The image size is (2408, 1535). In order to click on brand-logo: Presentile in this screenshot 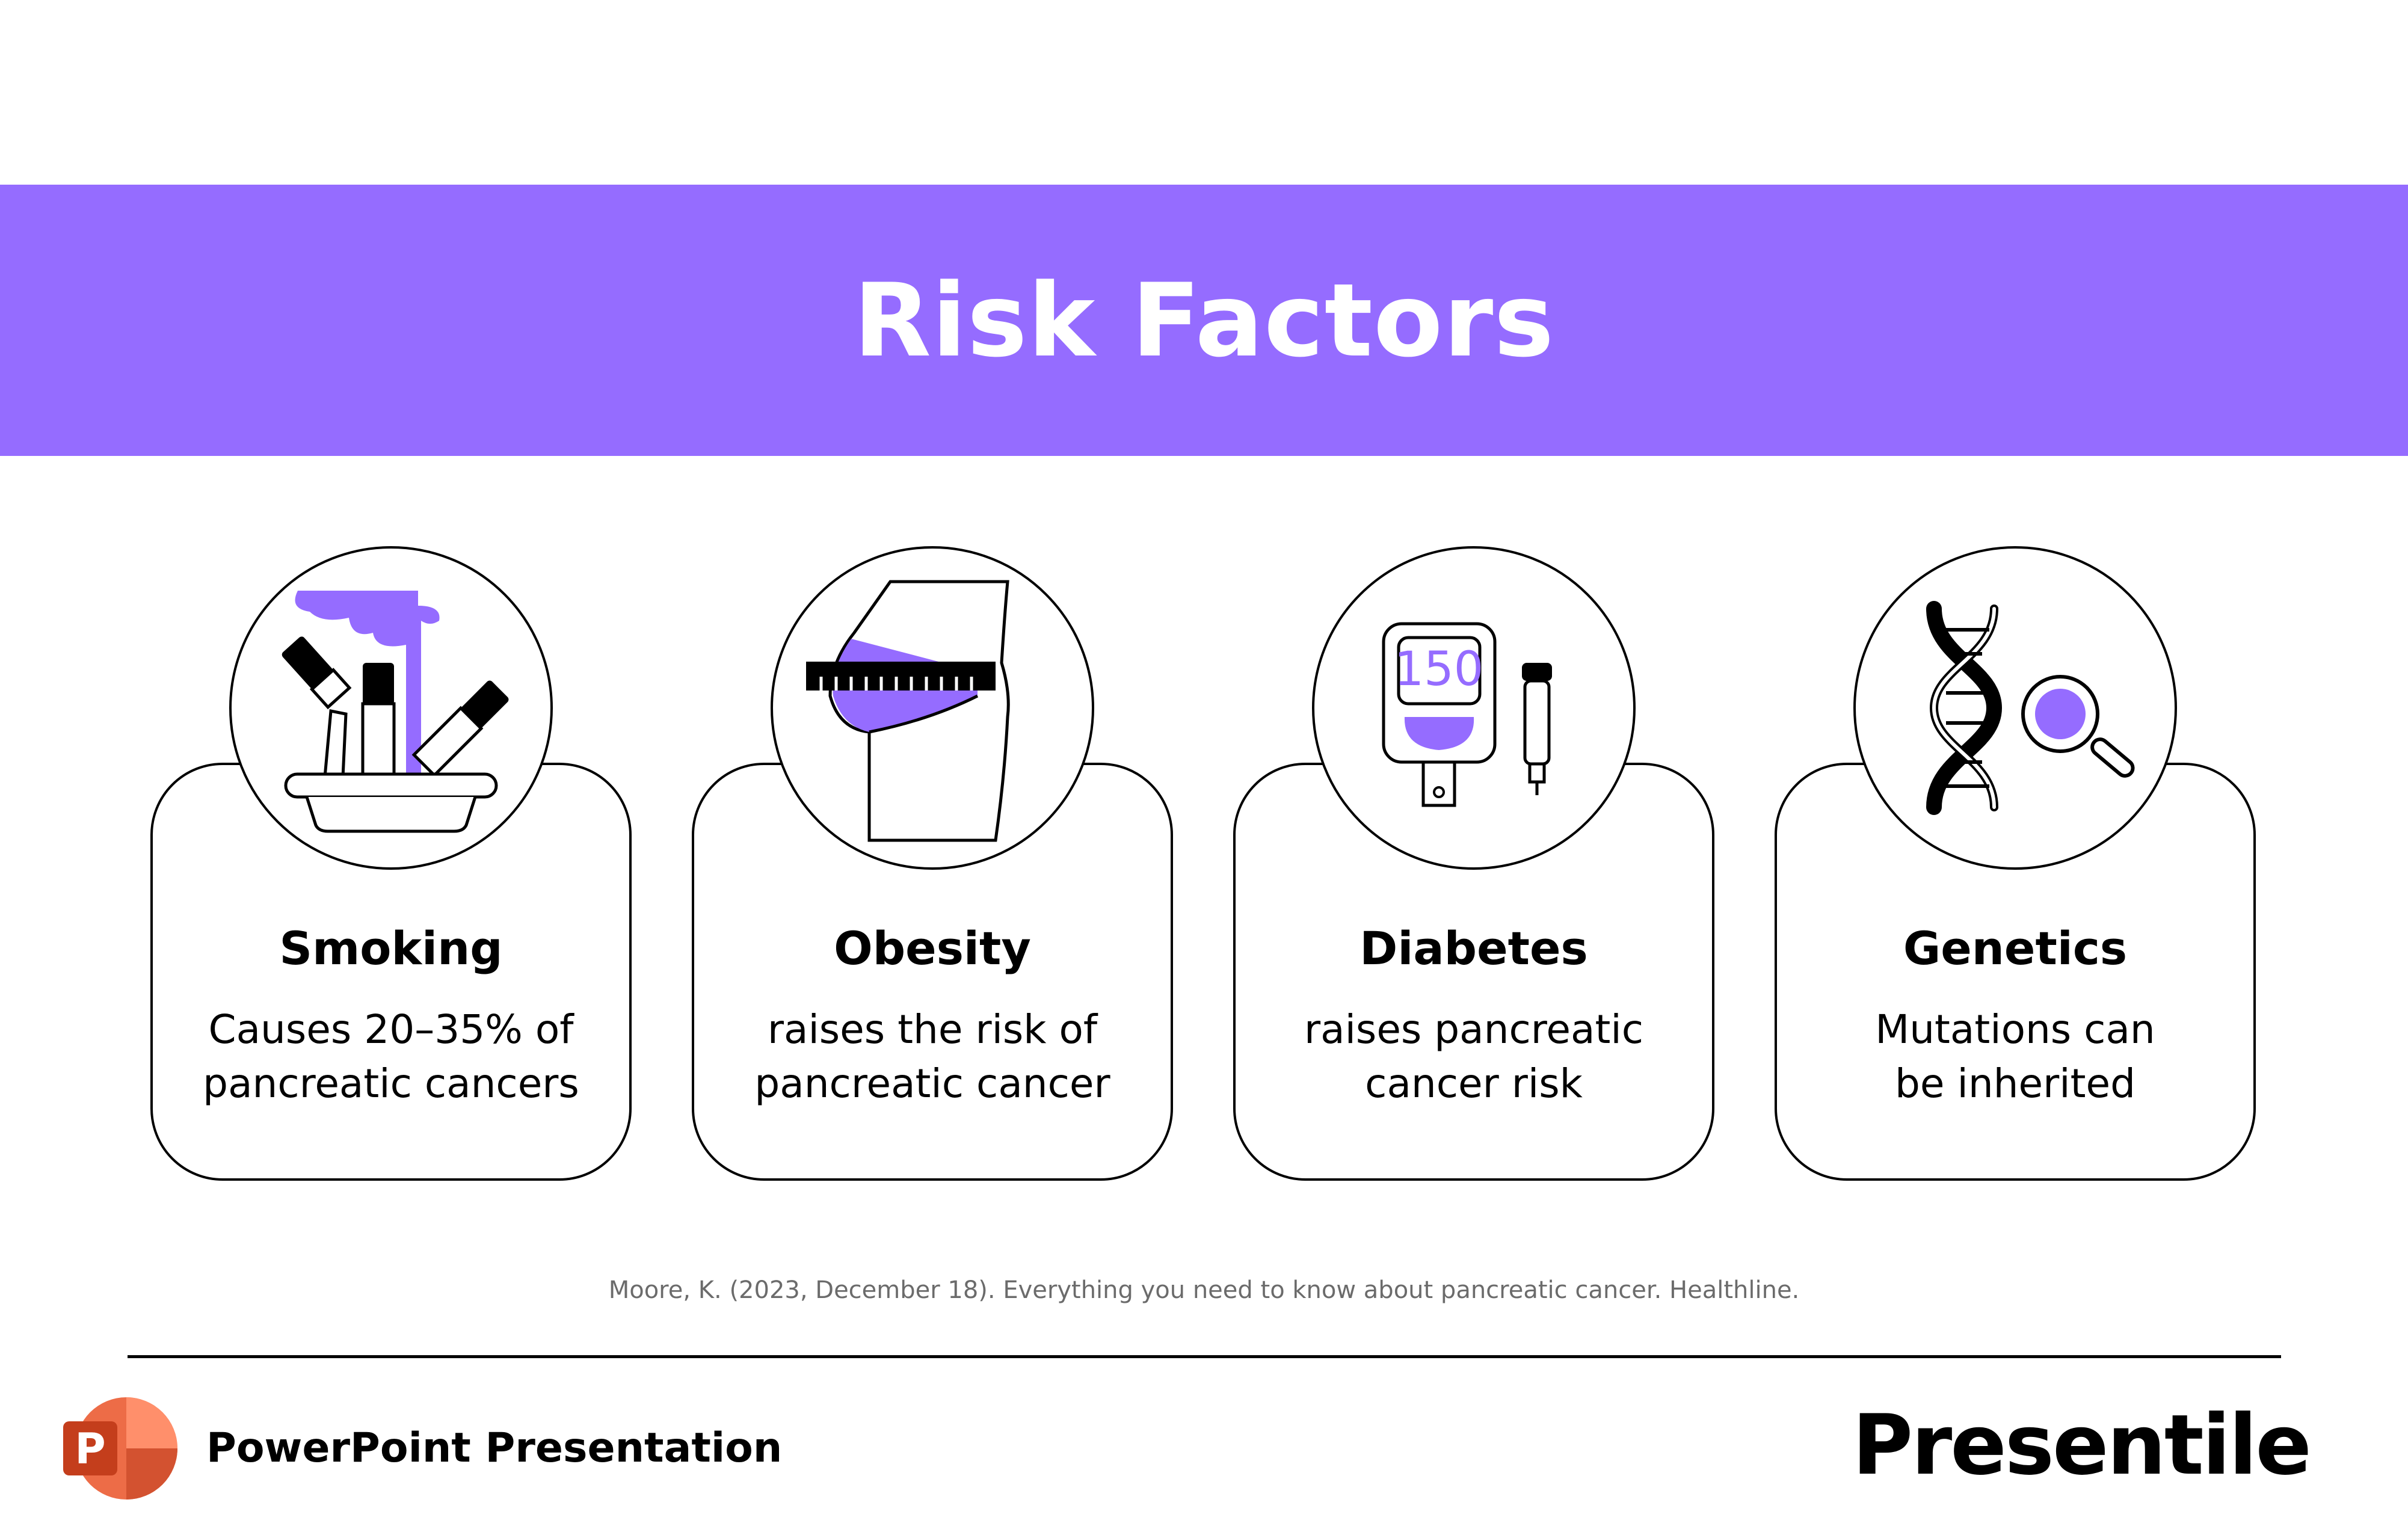, I will do `click(2082, 1445)`.